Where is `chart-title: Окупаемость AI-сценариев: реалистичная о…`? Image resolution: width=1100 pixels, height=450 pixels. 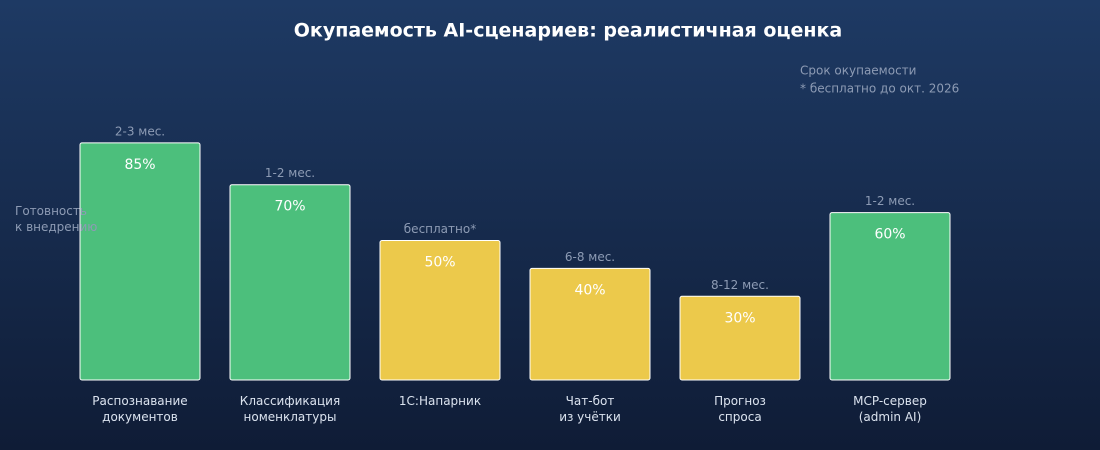 chart-title: Окупаемость AI-сценариев: реалистичная о… is located at coordinates (568, 31).